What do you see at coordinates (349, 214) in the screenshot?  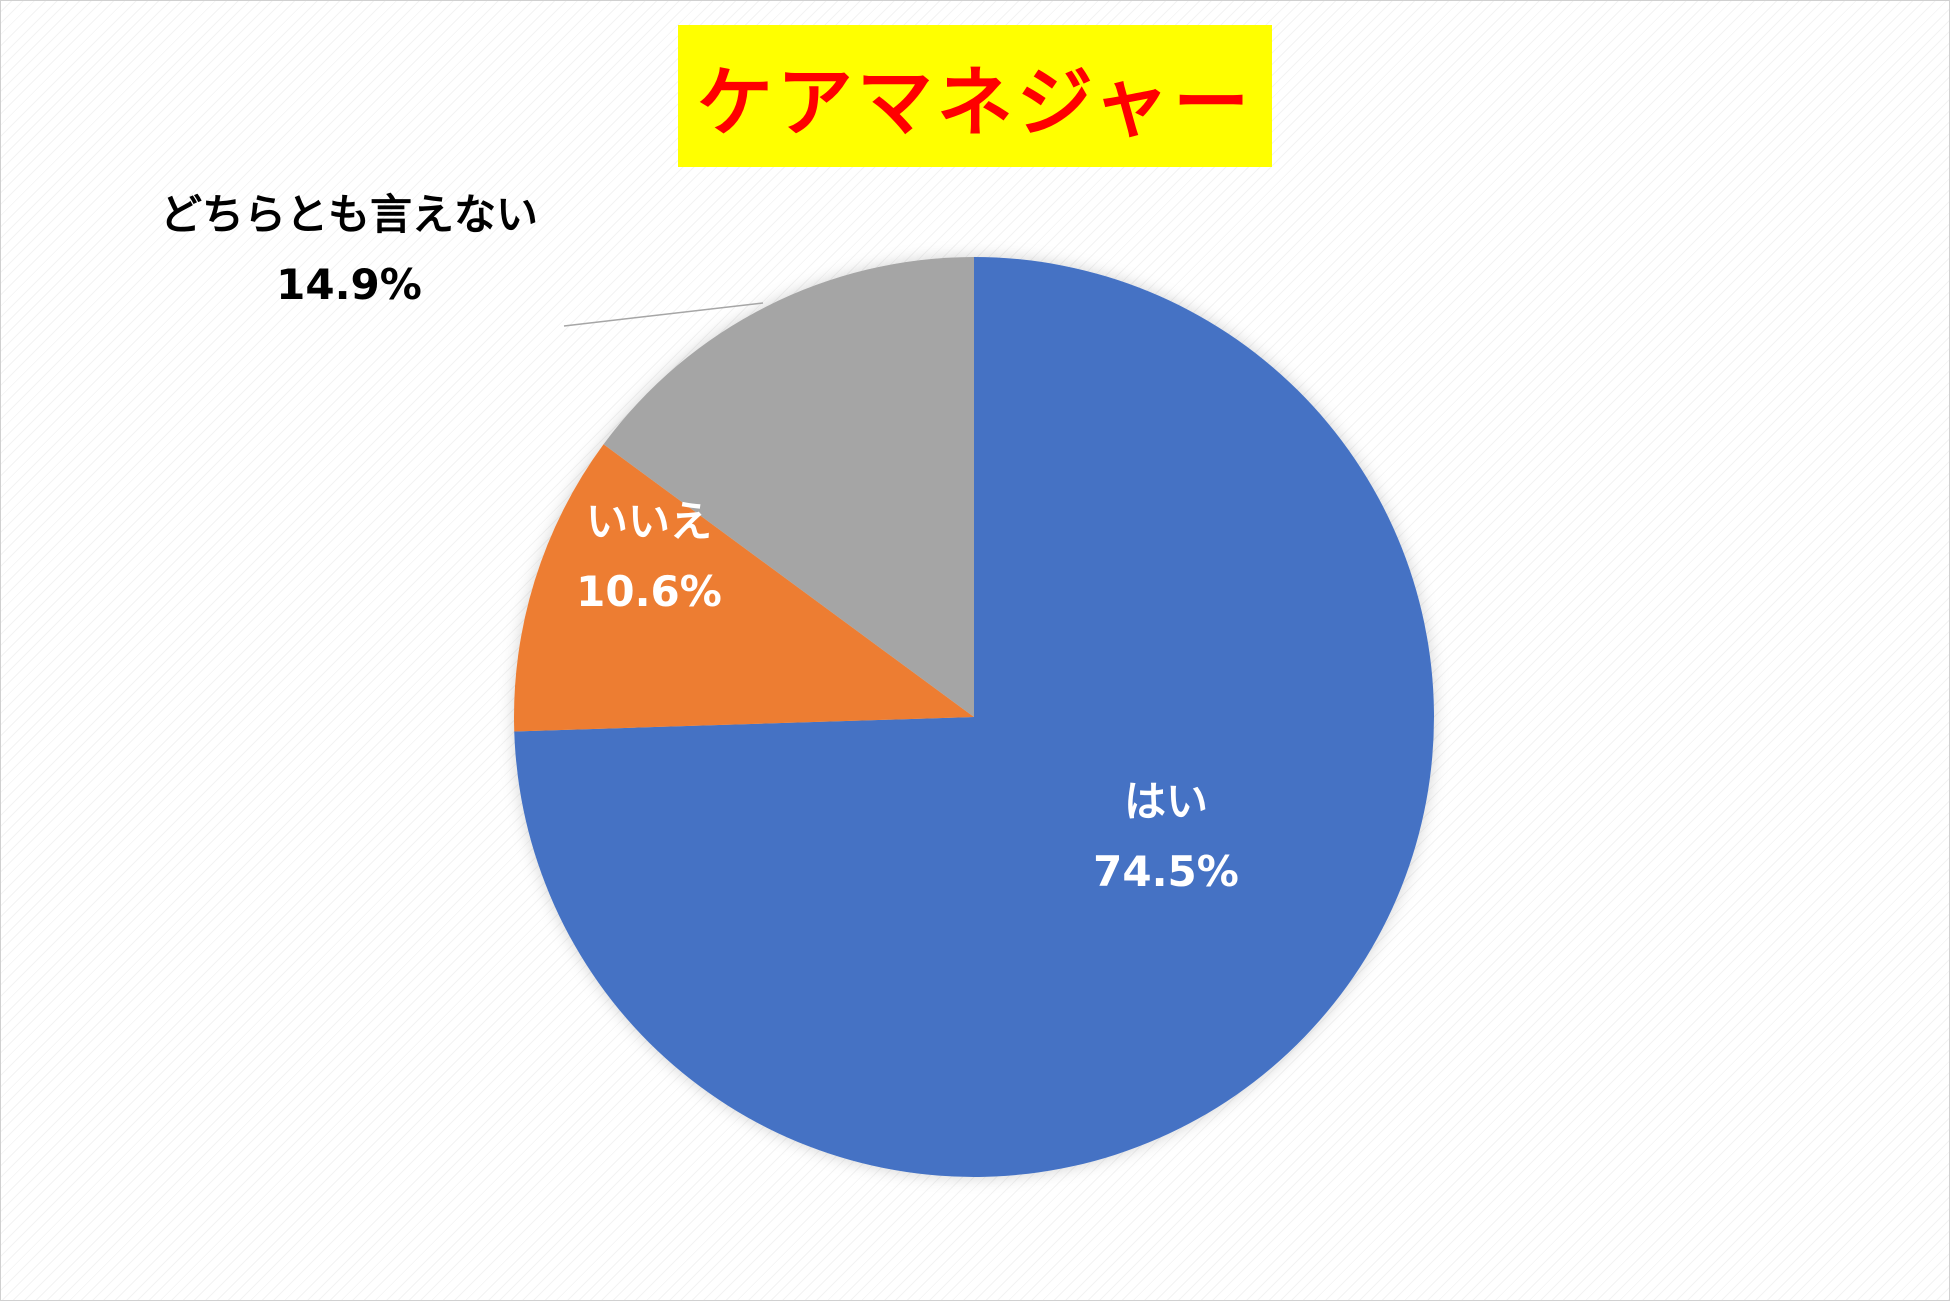 I see `label-category: どちらとも言えない` at bounding box center [349, 214].